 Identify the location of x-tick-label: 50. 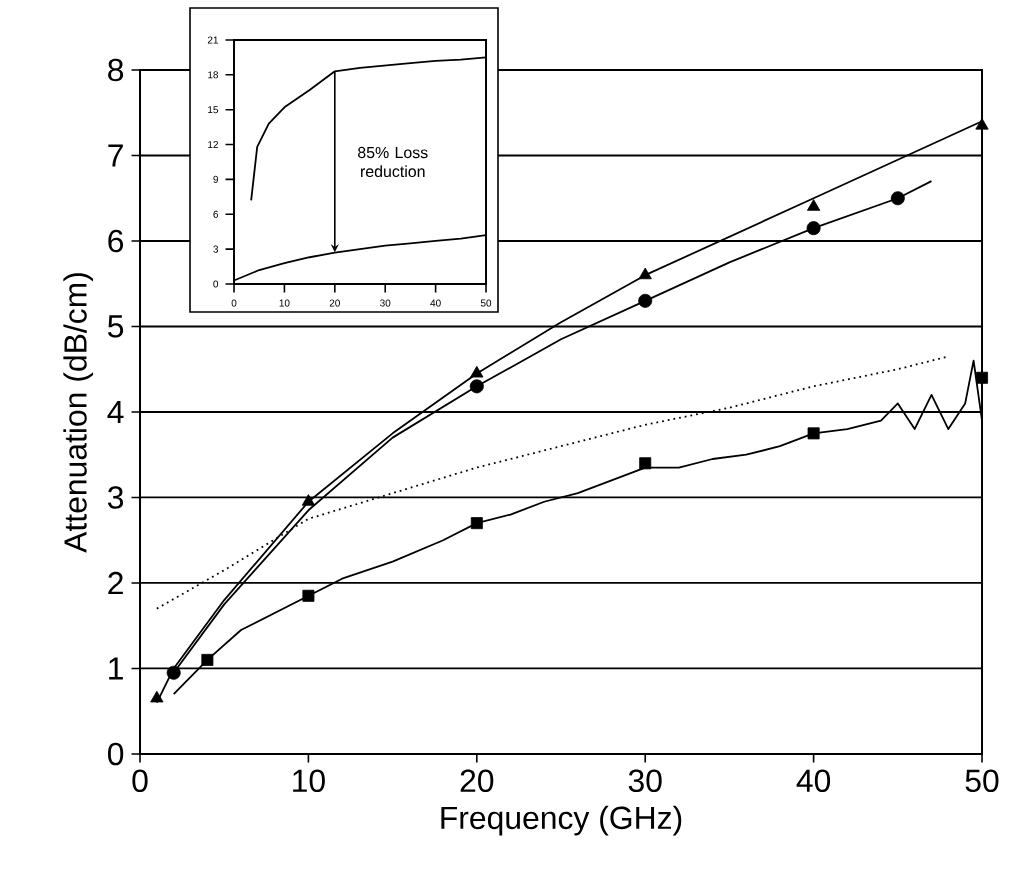
(982, 781).